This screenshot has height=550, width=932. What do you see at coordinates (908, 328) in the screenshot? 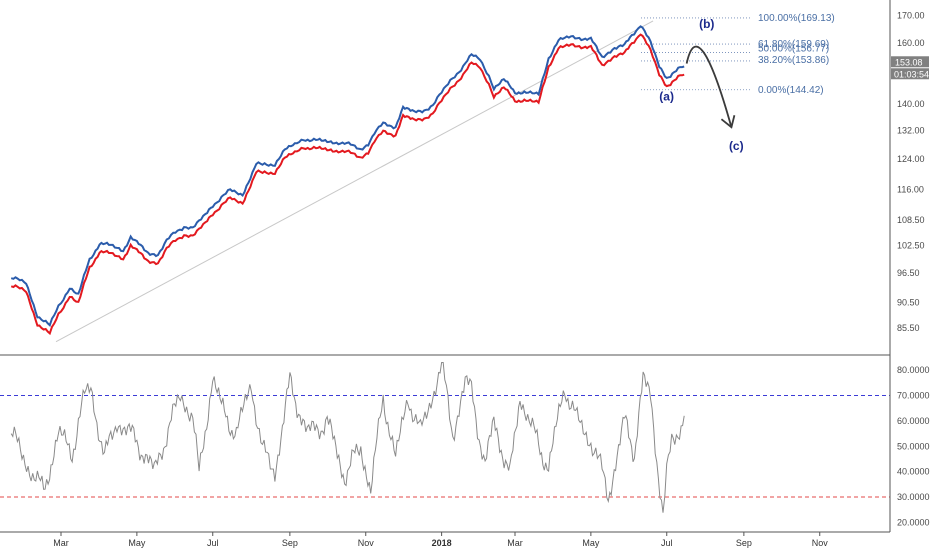
I see `price-axis-tick-label: 85.50` at bounding box center [908, 328].